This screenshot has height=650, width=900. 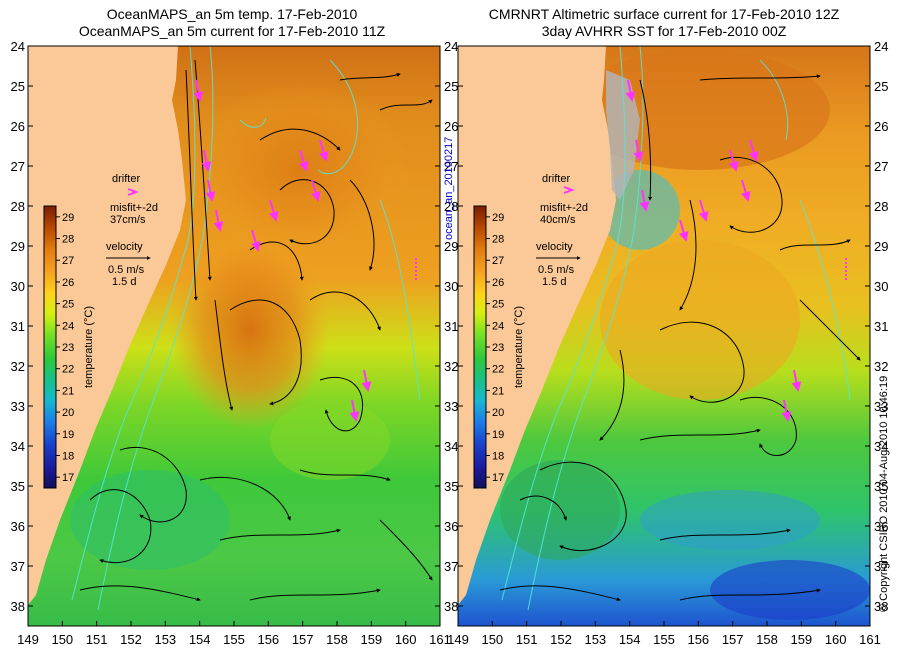 What do you see at coordinates (664, 31) in the screenshot?
I see `right-title-line2: 3day AVHRR SST for 17-Feb-2010 00Z` at bounding box center [664, 31].